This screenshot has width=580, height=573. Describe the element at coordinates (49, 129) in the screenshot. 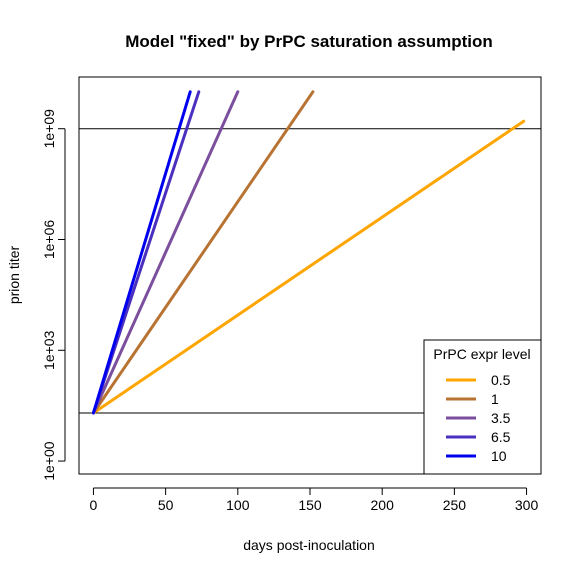

I see `y-tick-label: 1e+09` at that location.